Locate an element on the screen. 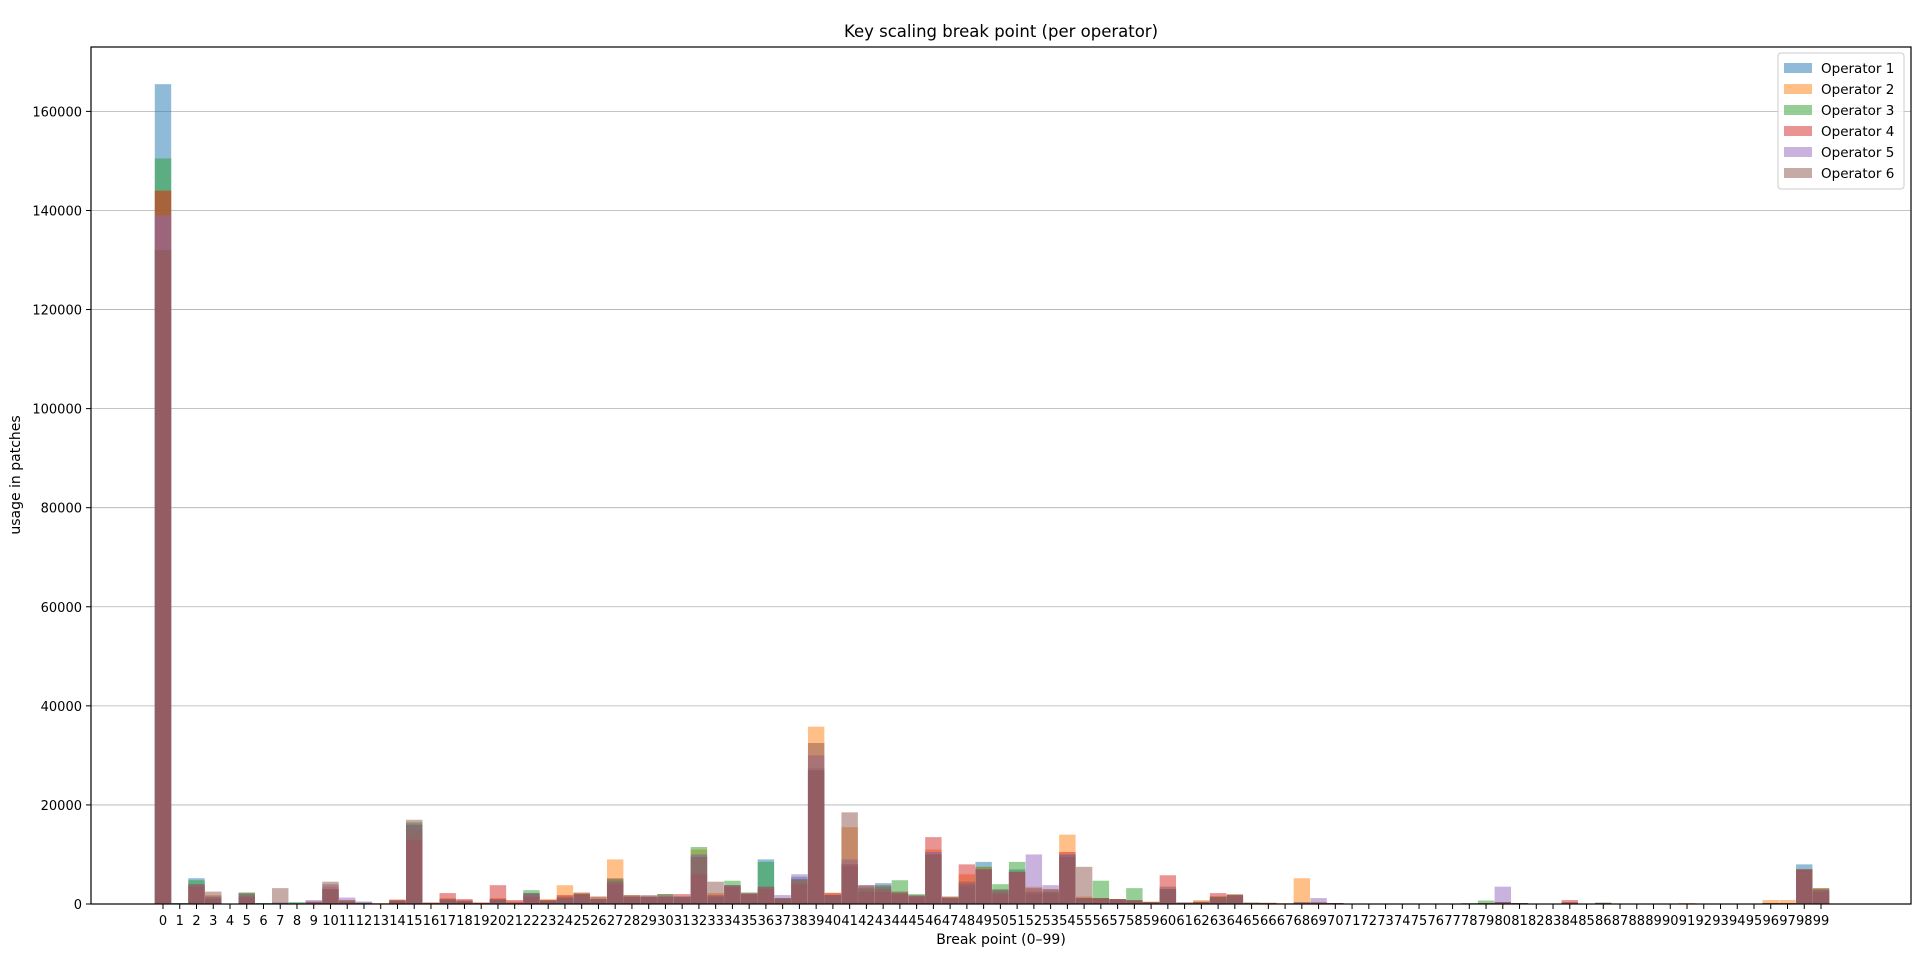 This screenshot has width=1920, height=979. x-tick-label-64: 64 is located at coordinates (1235, 921).